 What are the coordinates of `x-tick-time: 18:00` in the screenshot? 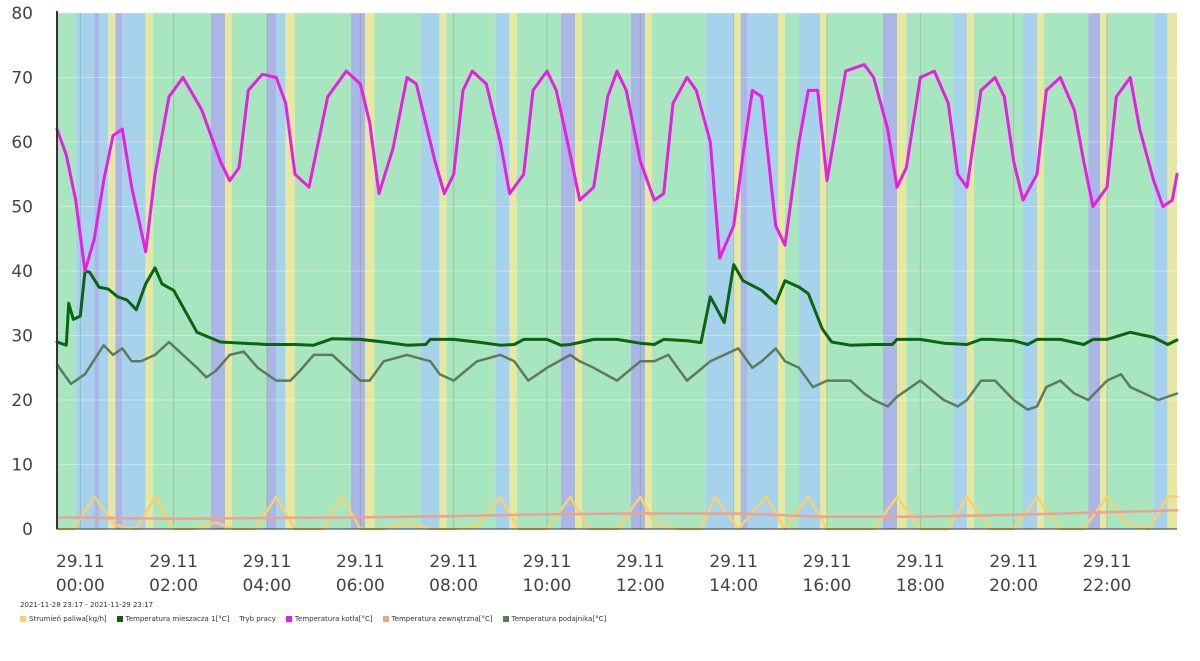 It's located at (920, 586).